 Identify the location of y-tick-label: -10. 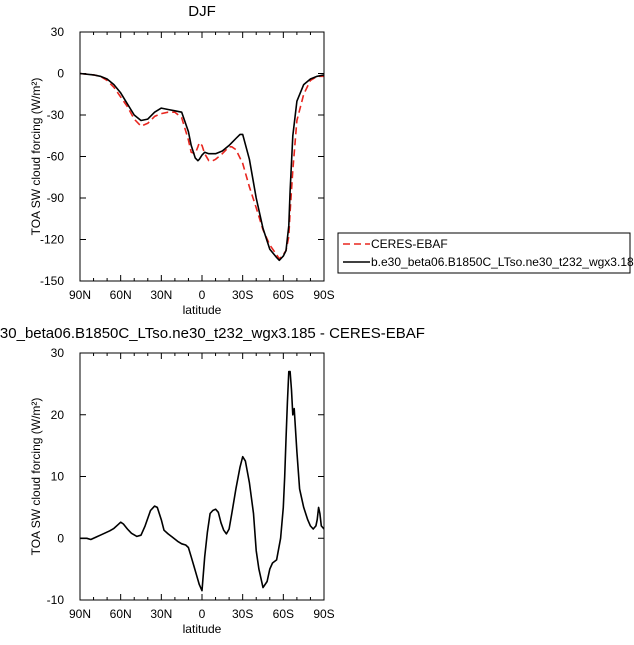
(56, 600).